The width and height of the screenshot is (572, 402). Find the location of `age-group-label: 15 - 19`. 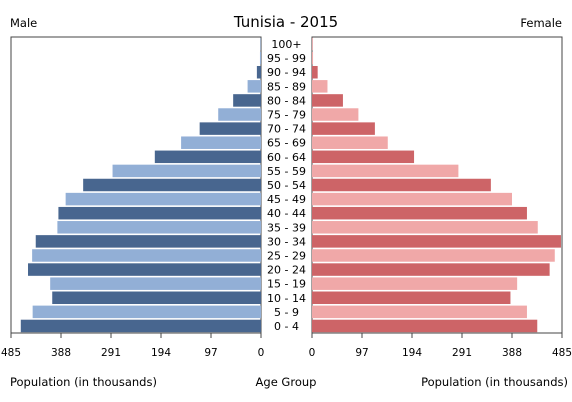

age-group-label: 15 - 19 is located at coordinates (286, 284).